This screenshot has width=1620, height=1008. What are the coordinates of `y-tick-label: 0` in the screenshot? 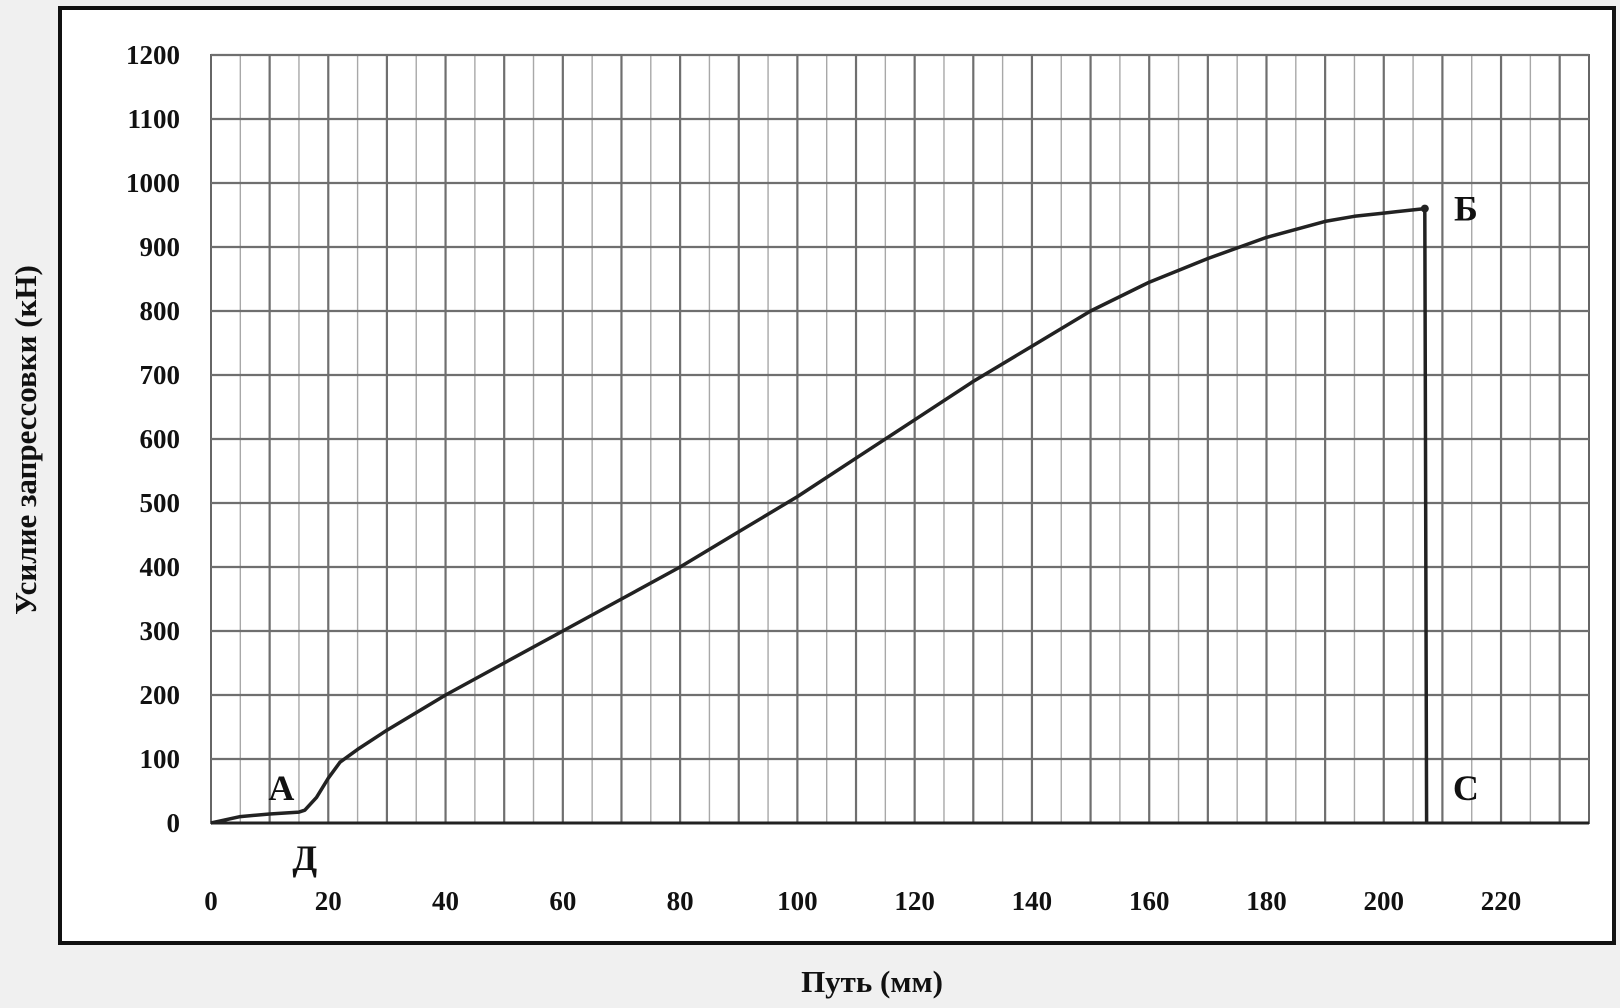 It's located at (174, 823).